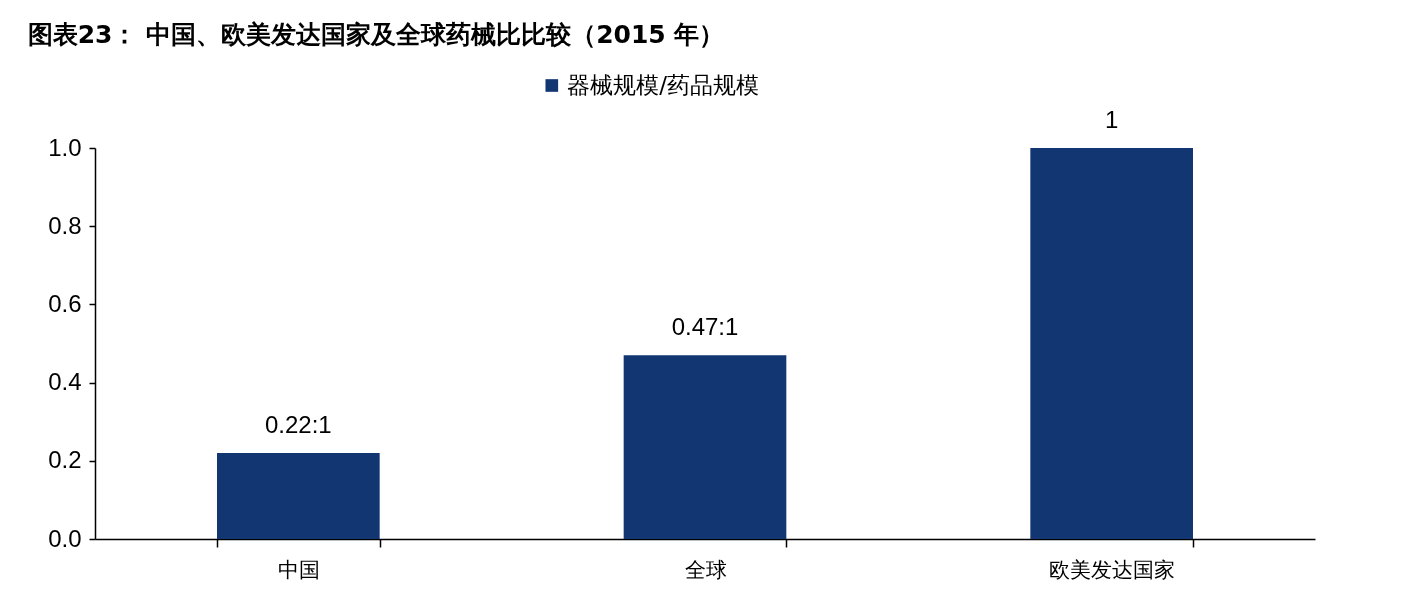 This screenshot has width=1404, height=610. What do you see at coordinates (1111, 119) in the screenshot?
I see `data-label: 1` at bounding box center [1111, 119].